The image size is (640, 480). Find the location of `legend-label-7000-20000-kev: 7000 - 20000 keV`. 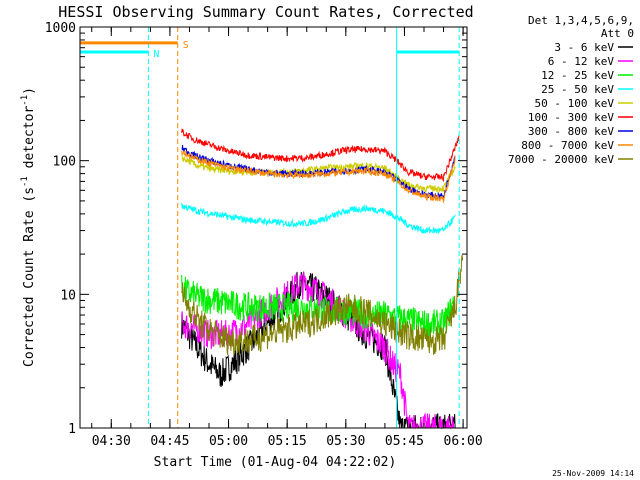

legend-label-7000-20000-kev: 7000 - 20000 keV is located at coordinates (561, 159).